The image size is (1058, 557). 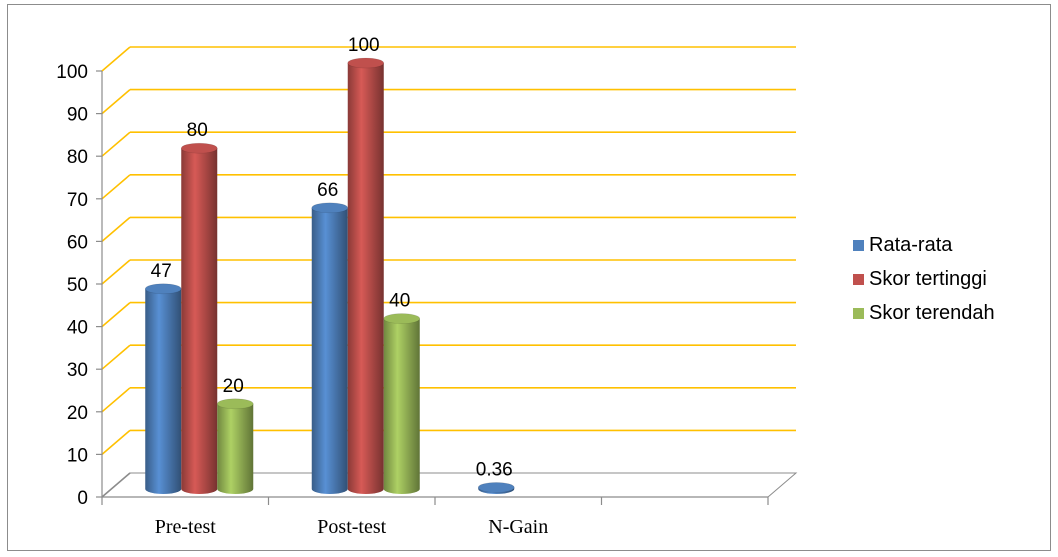 I want to click on bar-post-test-skor-tertinggi, so click(x=366, y=275).